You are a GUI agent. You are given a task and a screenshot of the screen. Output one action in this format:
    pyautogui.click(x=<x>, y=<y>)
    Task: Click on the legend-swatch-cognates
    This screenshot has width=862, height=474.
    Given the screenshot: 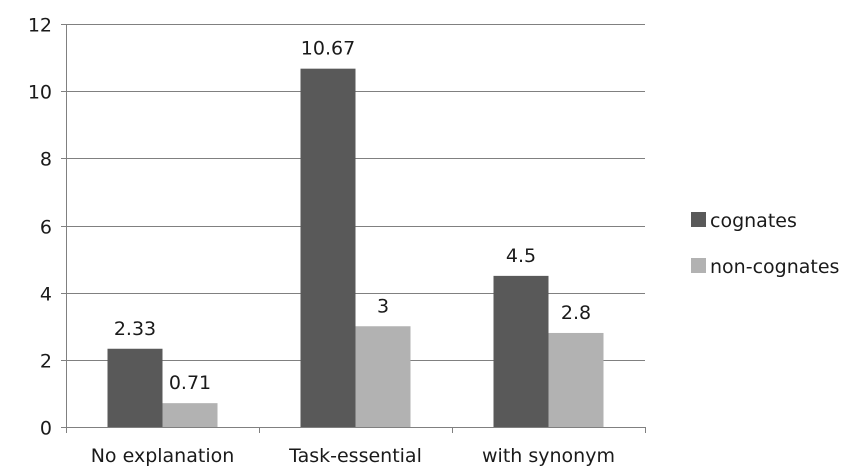 What is the action you would take?
    pyautogui.click(x=698, y=219)
    